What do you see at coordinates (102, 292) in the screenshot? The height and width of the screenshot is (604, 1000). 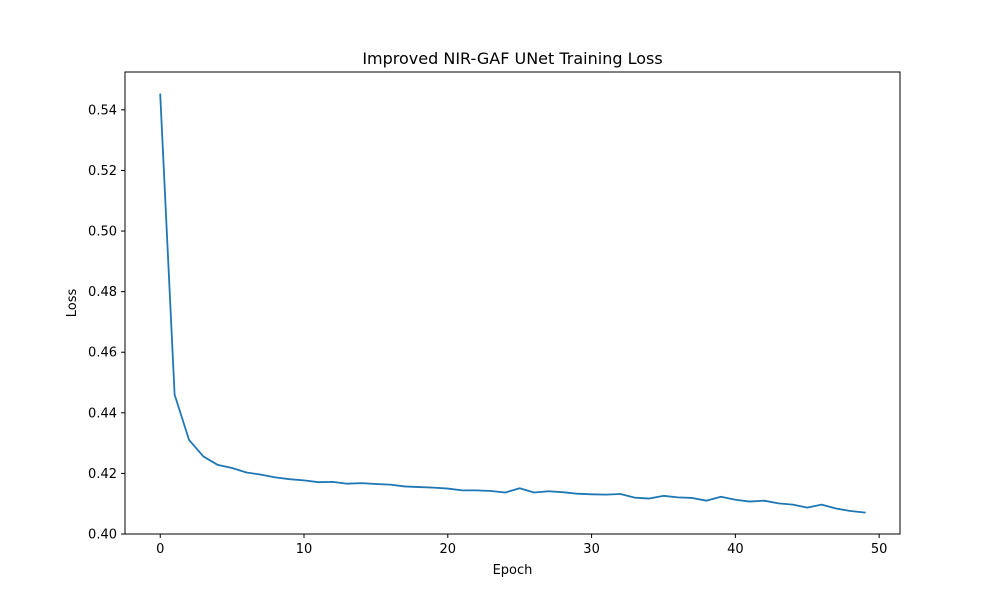 I see `y-tick-label: 0.48` at bounding box center [102, 292].